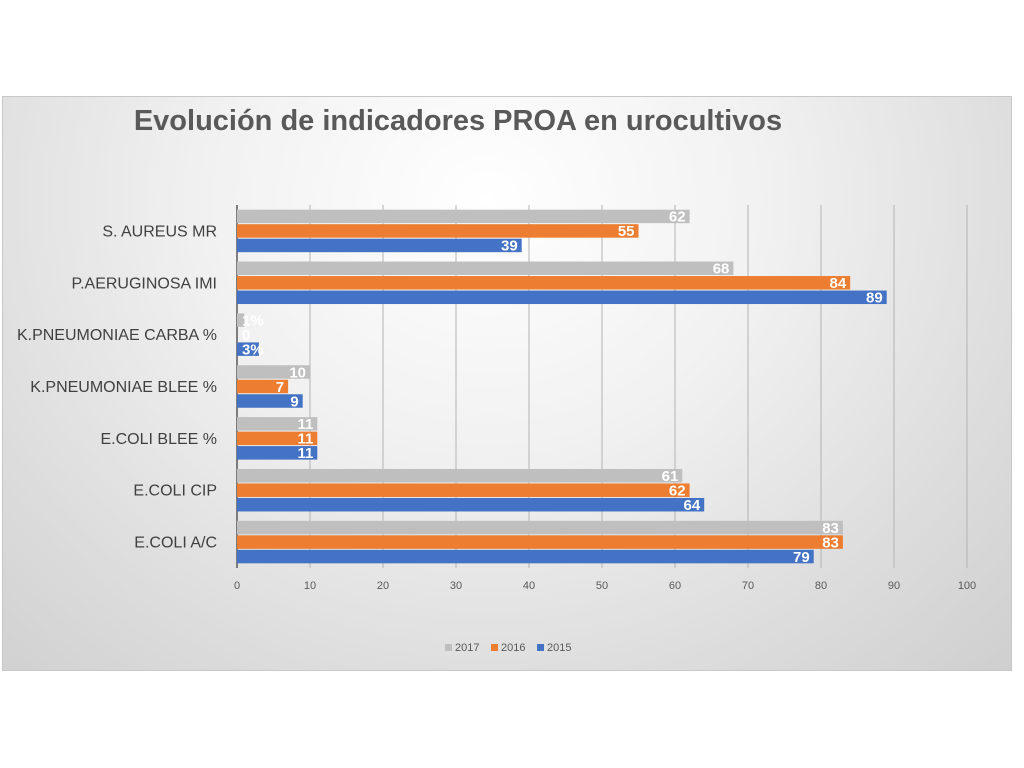 This screenshot has height=768, width=1024. I want to click on data-label-2017-e-coli-cip: 61, so click(670, 476).